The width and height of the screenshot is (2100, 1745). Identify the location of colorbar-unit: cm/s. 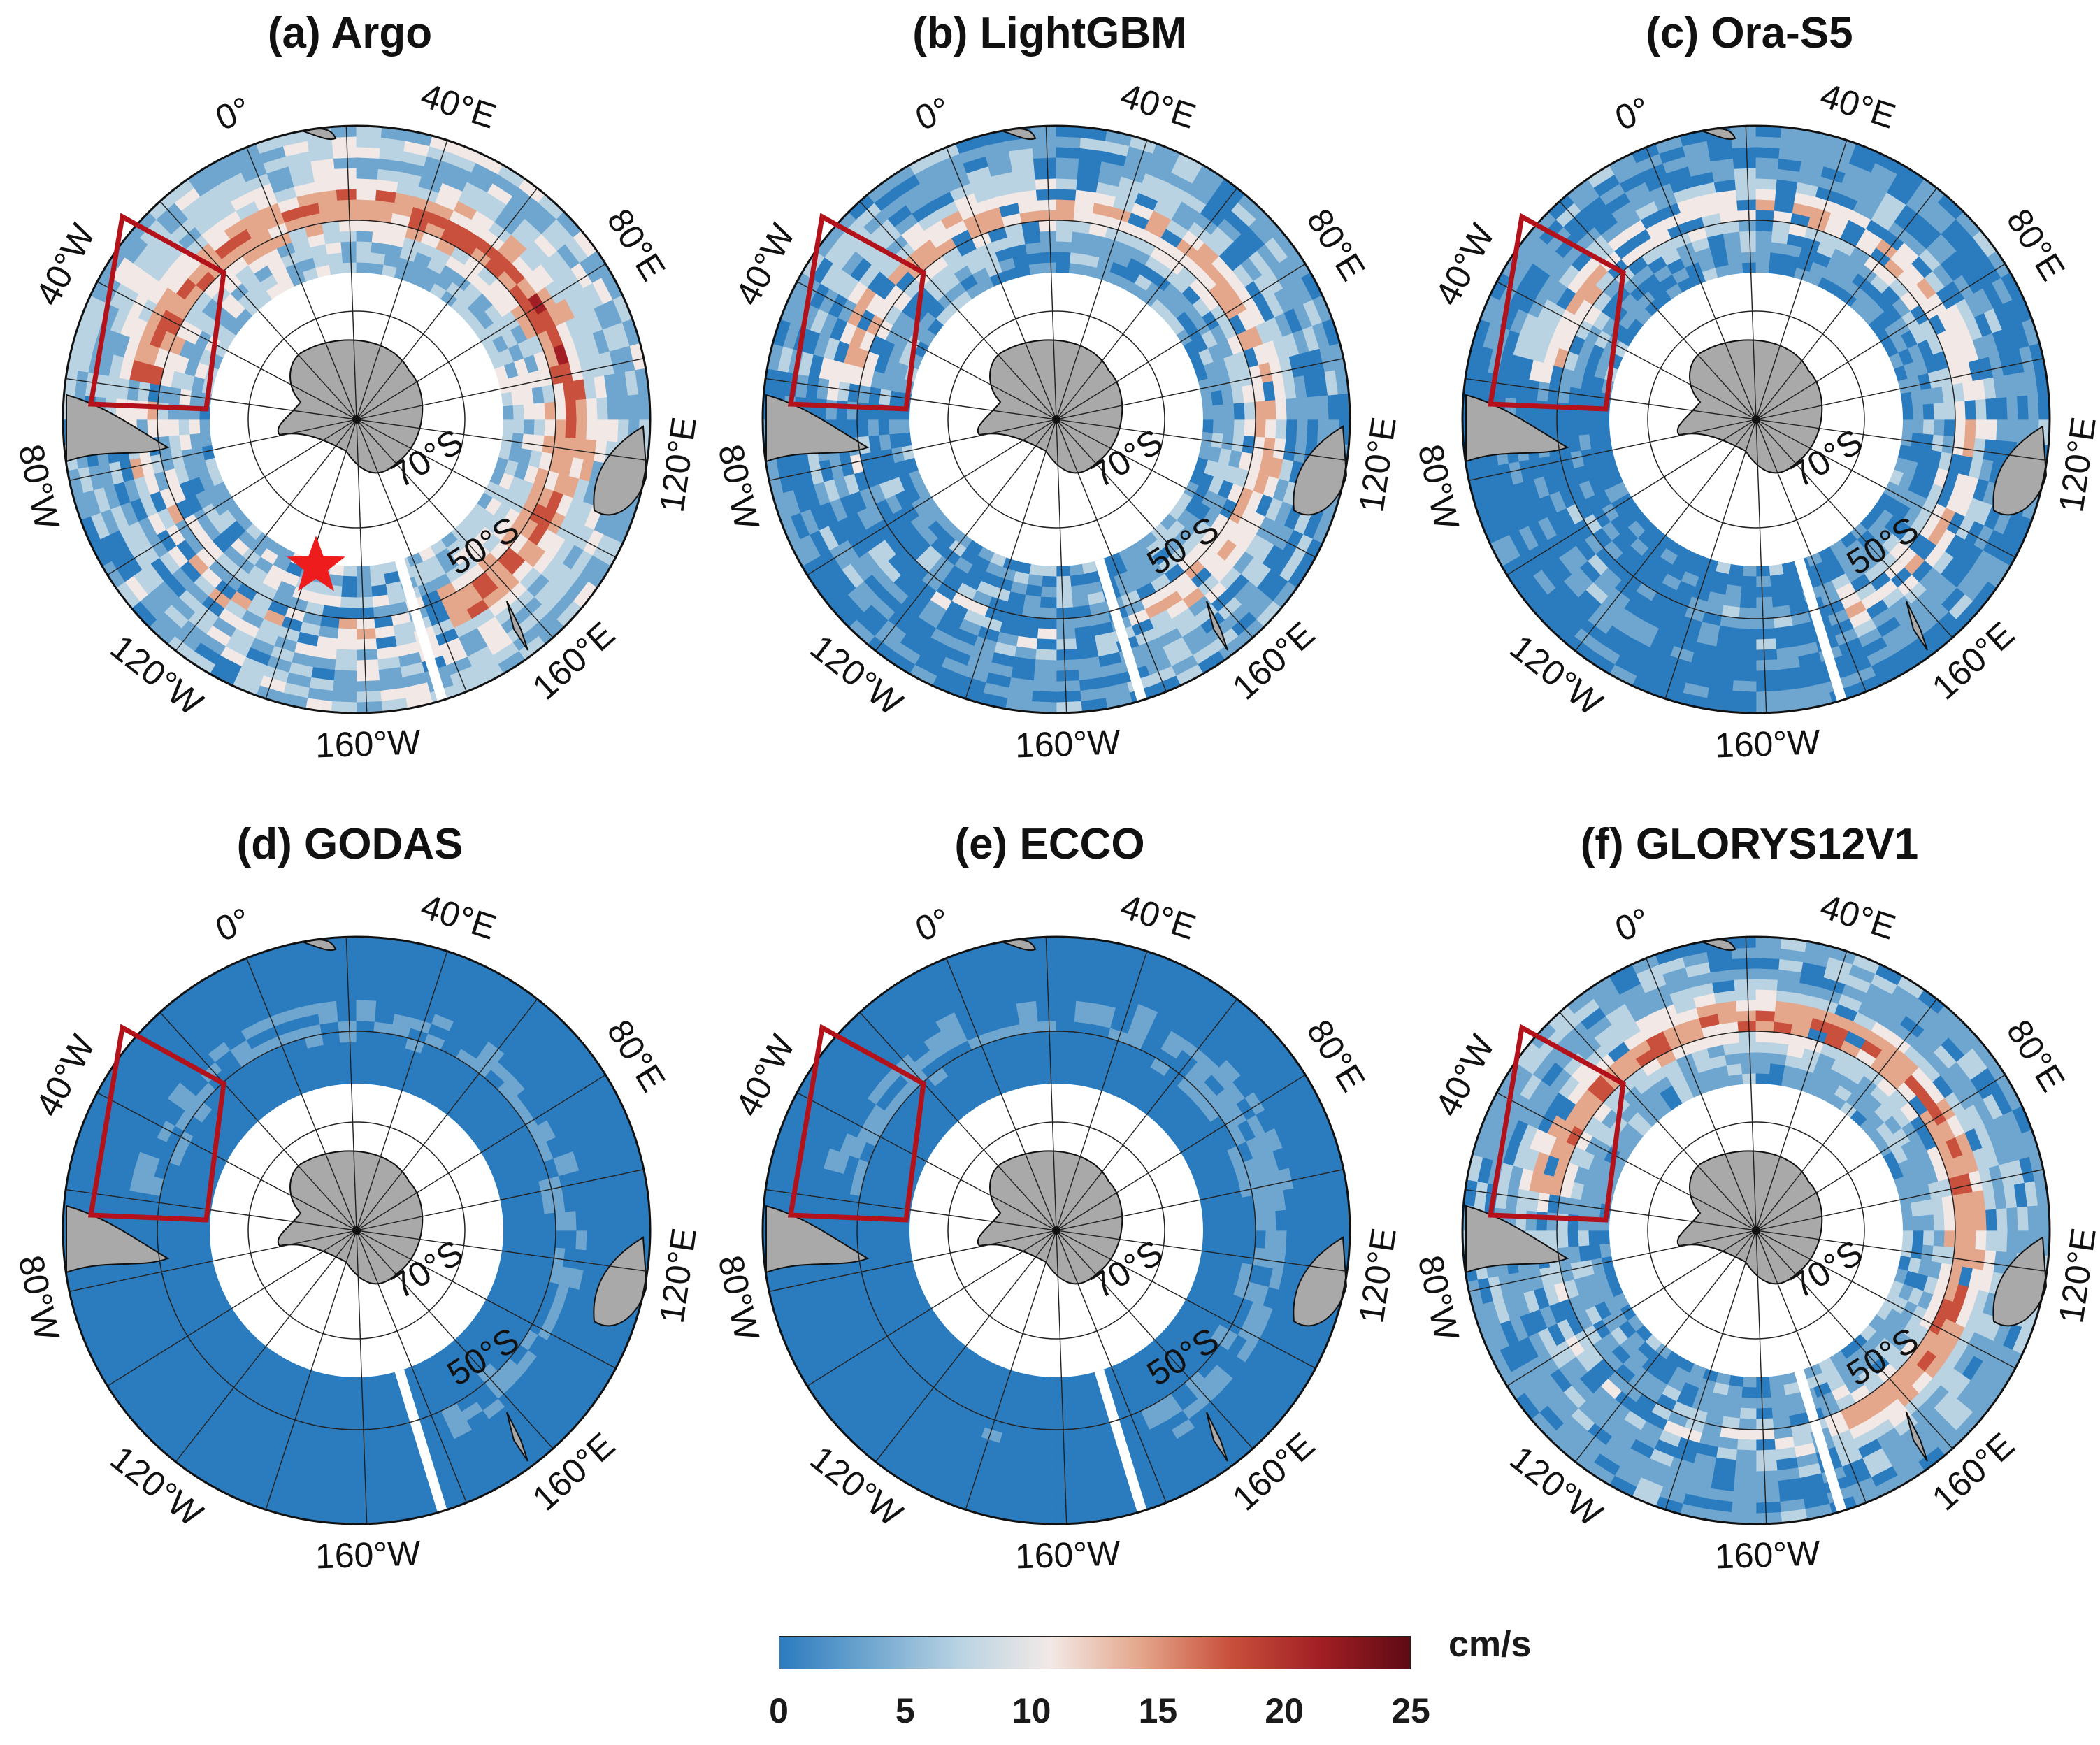
(1490, 1644).